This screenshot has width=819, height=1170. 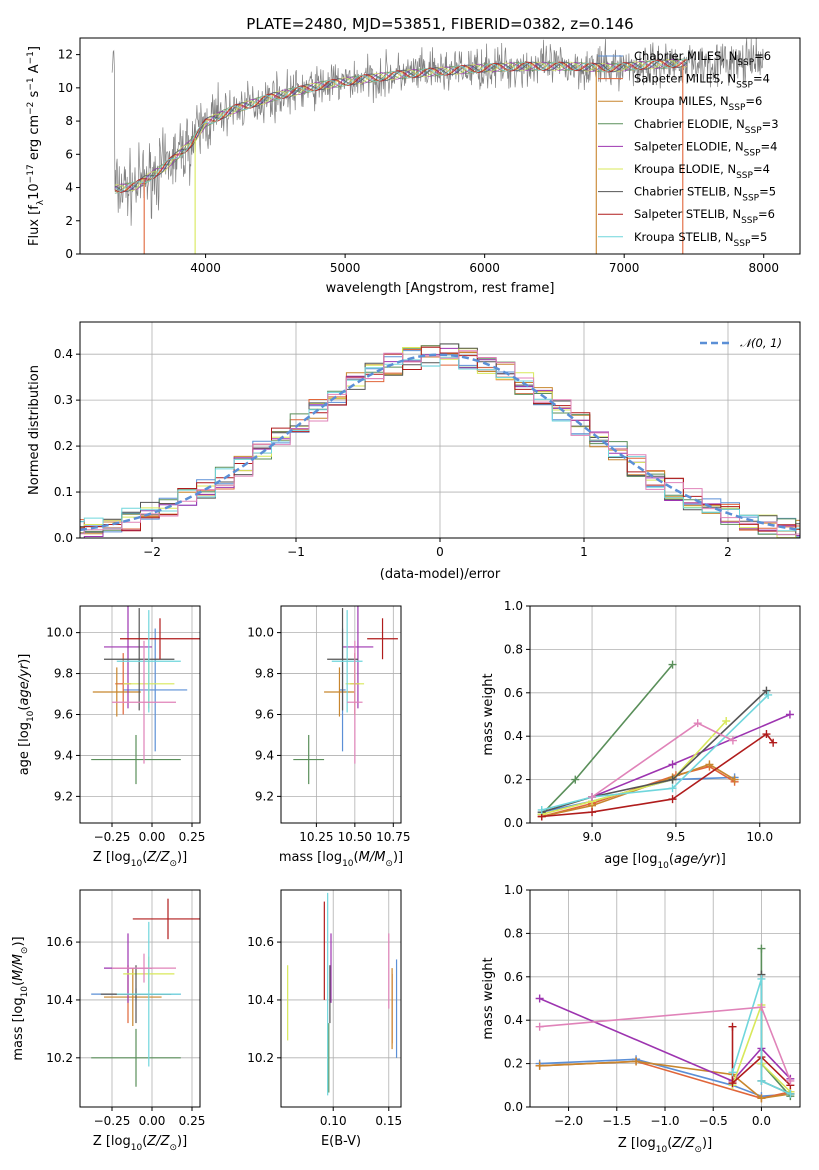 I want to click on y-axis-label: Flux [fλ10−17 erg cm−2 s−1 A−1], so click(x=36, y=146).